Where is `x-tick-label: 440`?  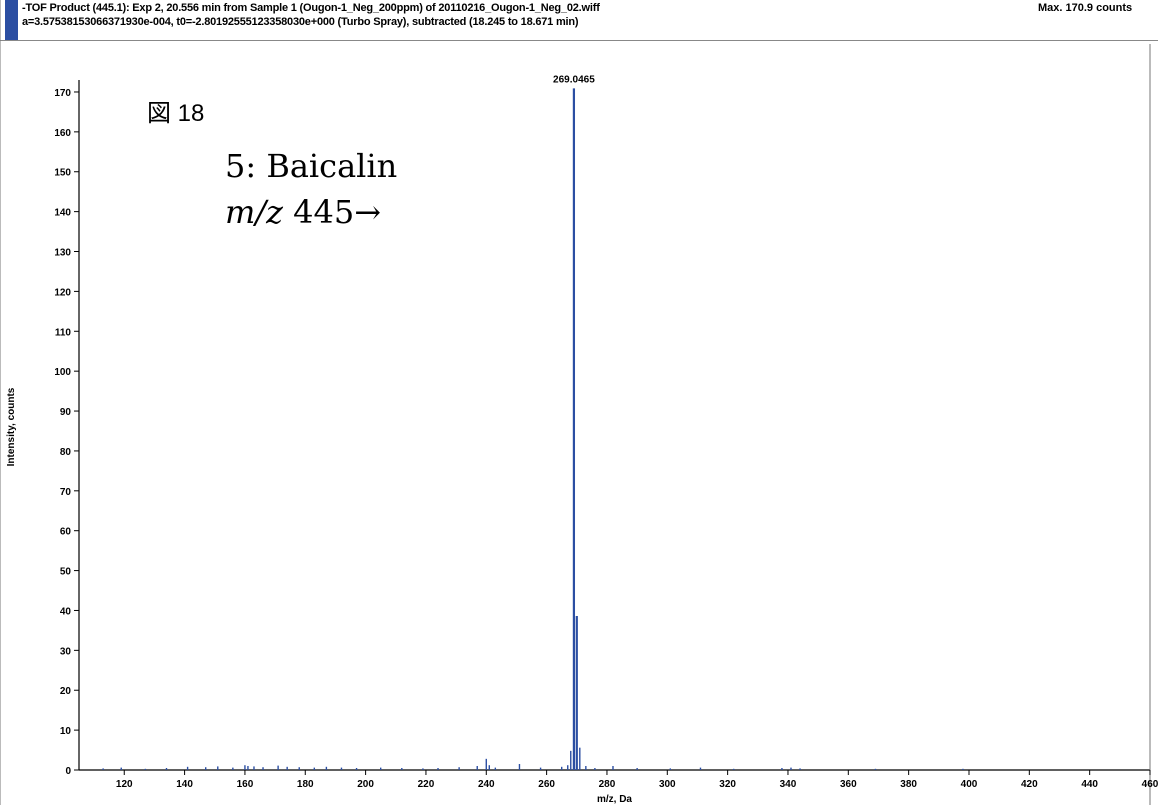
x-tick-label: 440 is located at coordinates (1089, 784).